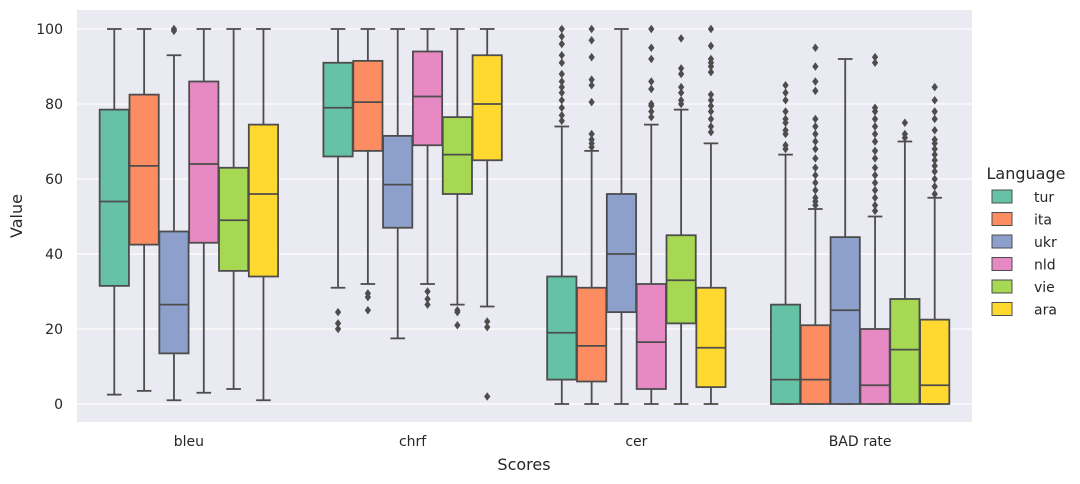 This screenshot has width=1080, height=484. I want to click on box-ukr-chrf, so click(398, 184).